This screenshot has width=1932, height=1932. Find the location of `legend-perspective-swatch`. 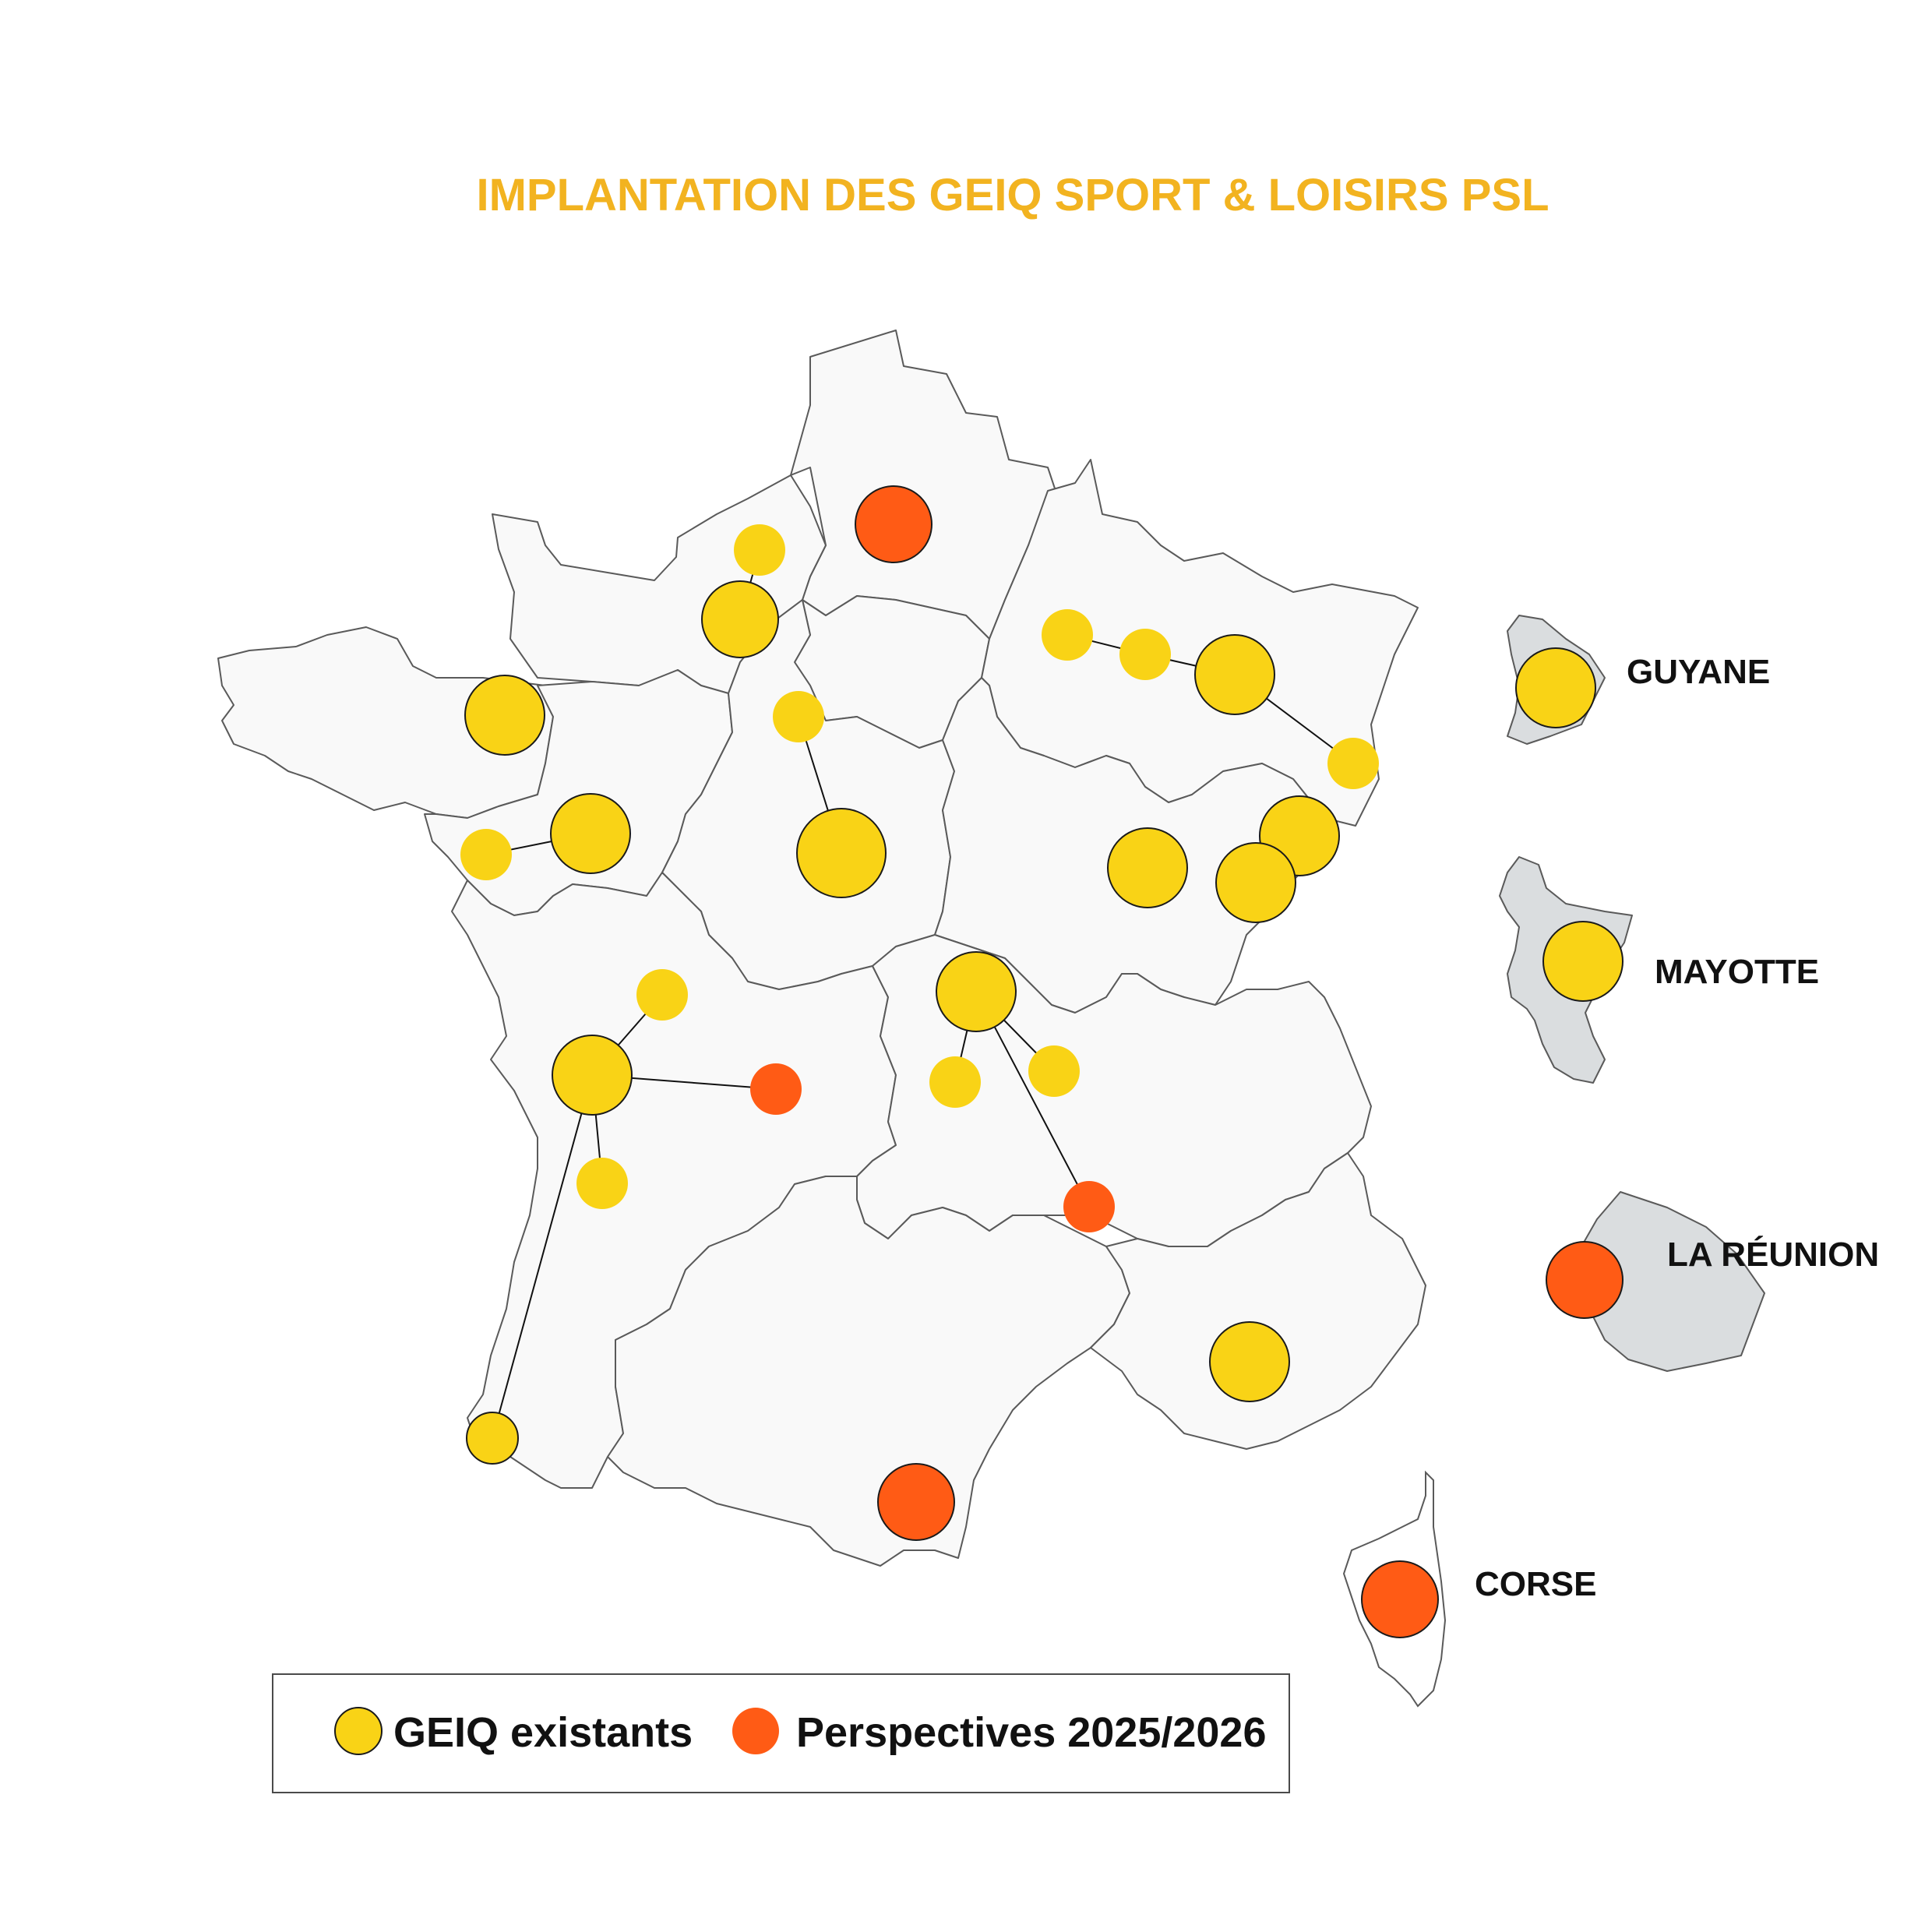

legend-perspective-swatch is located at coordinates (756, 1731).